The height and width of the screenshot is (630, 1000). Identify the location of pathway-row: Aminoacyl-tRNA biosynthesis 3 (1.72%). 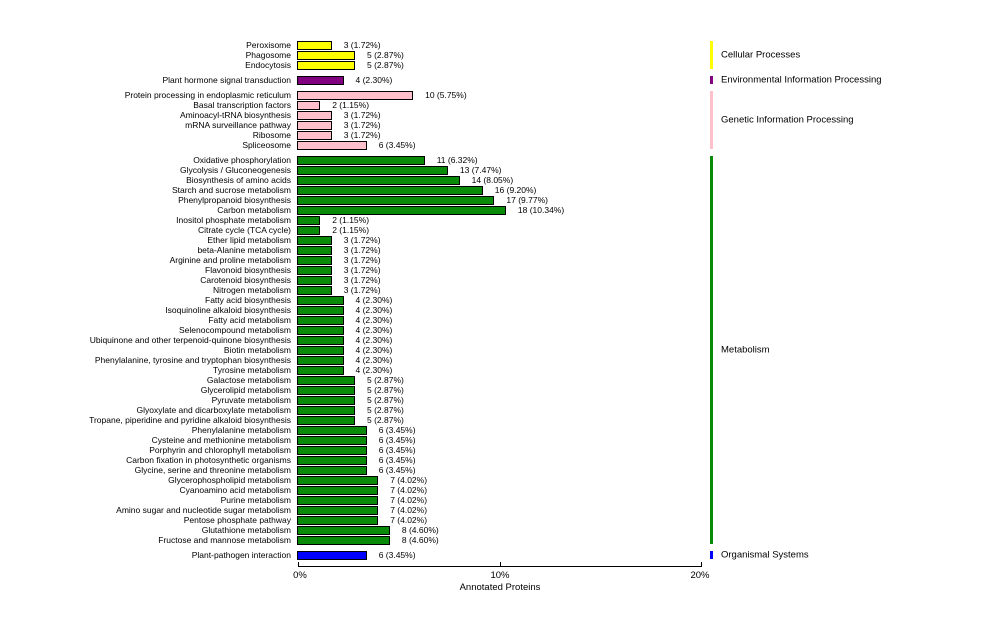
(500, 115).